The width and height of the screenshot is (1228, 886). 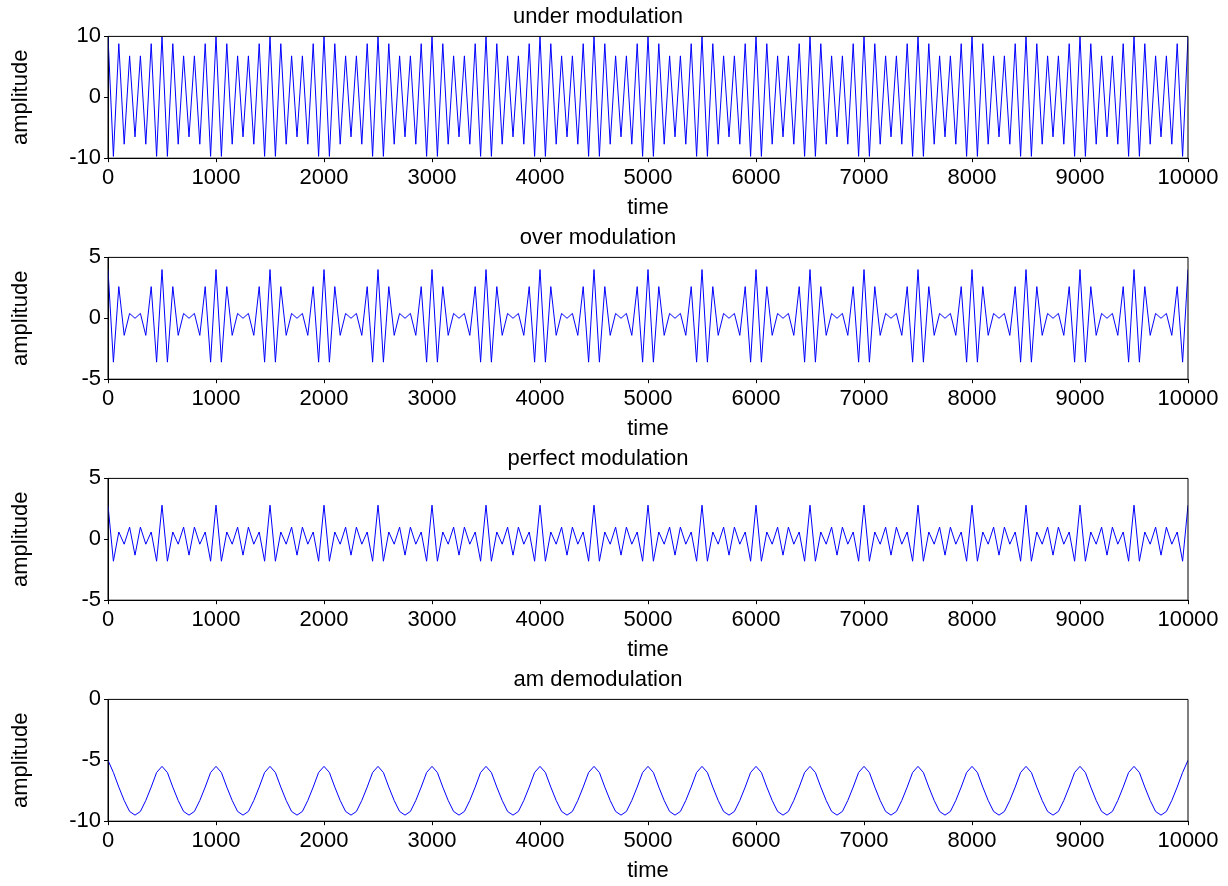 I want to click on chart-title: over modulation, so click(x=598, y=237).